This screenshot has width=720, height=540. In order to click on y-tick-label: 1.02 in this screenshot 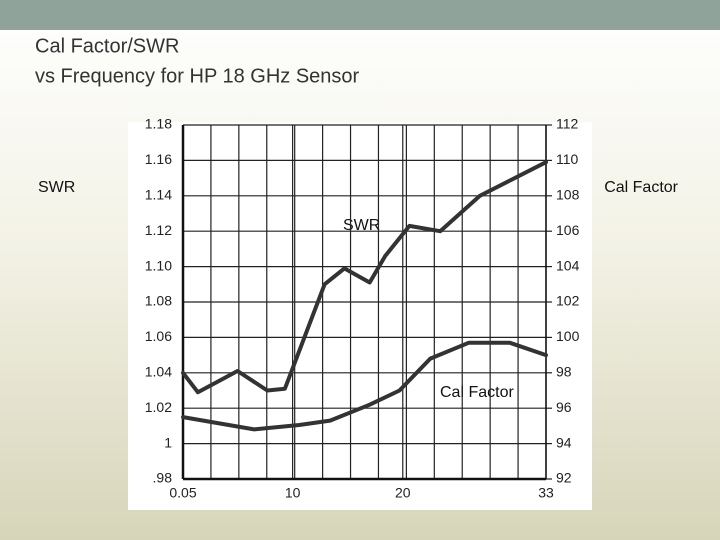, I will do `click(158, 407)`.